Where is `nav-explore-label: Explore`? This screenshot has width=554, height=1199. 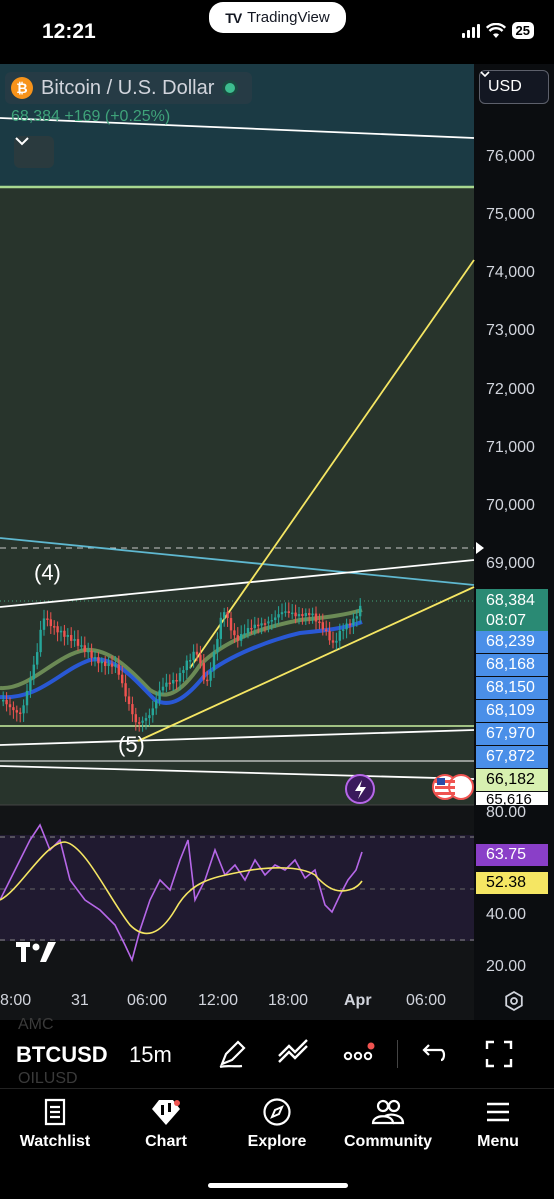
nav-explore-label: Explore is located at coordinates (277, 1141).